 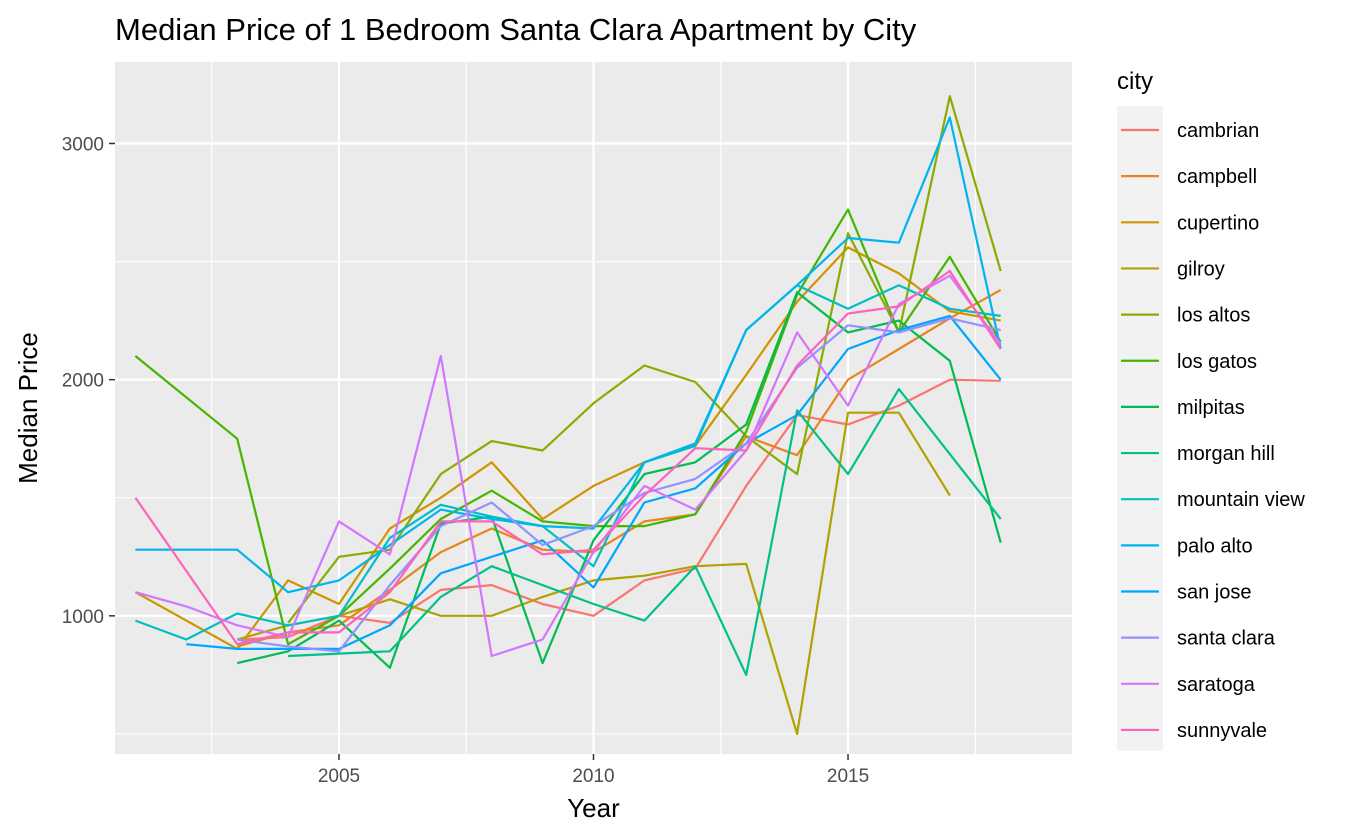 What do you see at coordinates (593, 776) in the screenshot?
I see `x-tick-label: 2010` at bounding box center [593, 776].